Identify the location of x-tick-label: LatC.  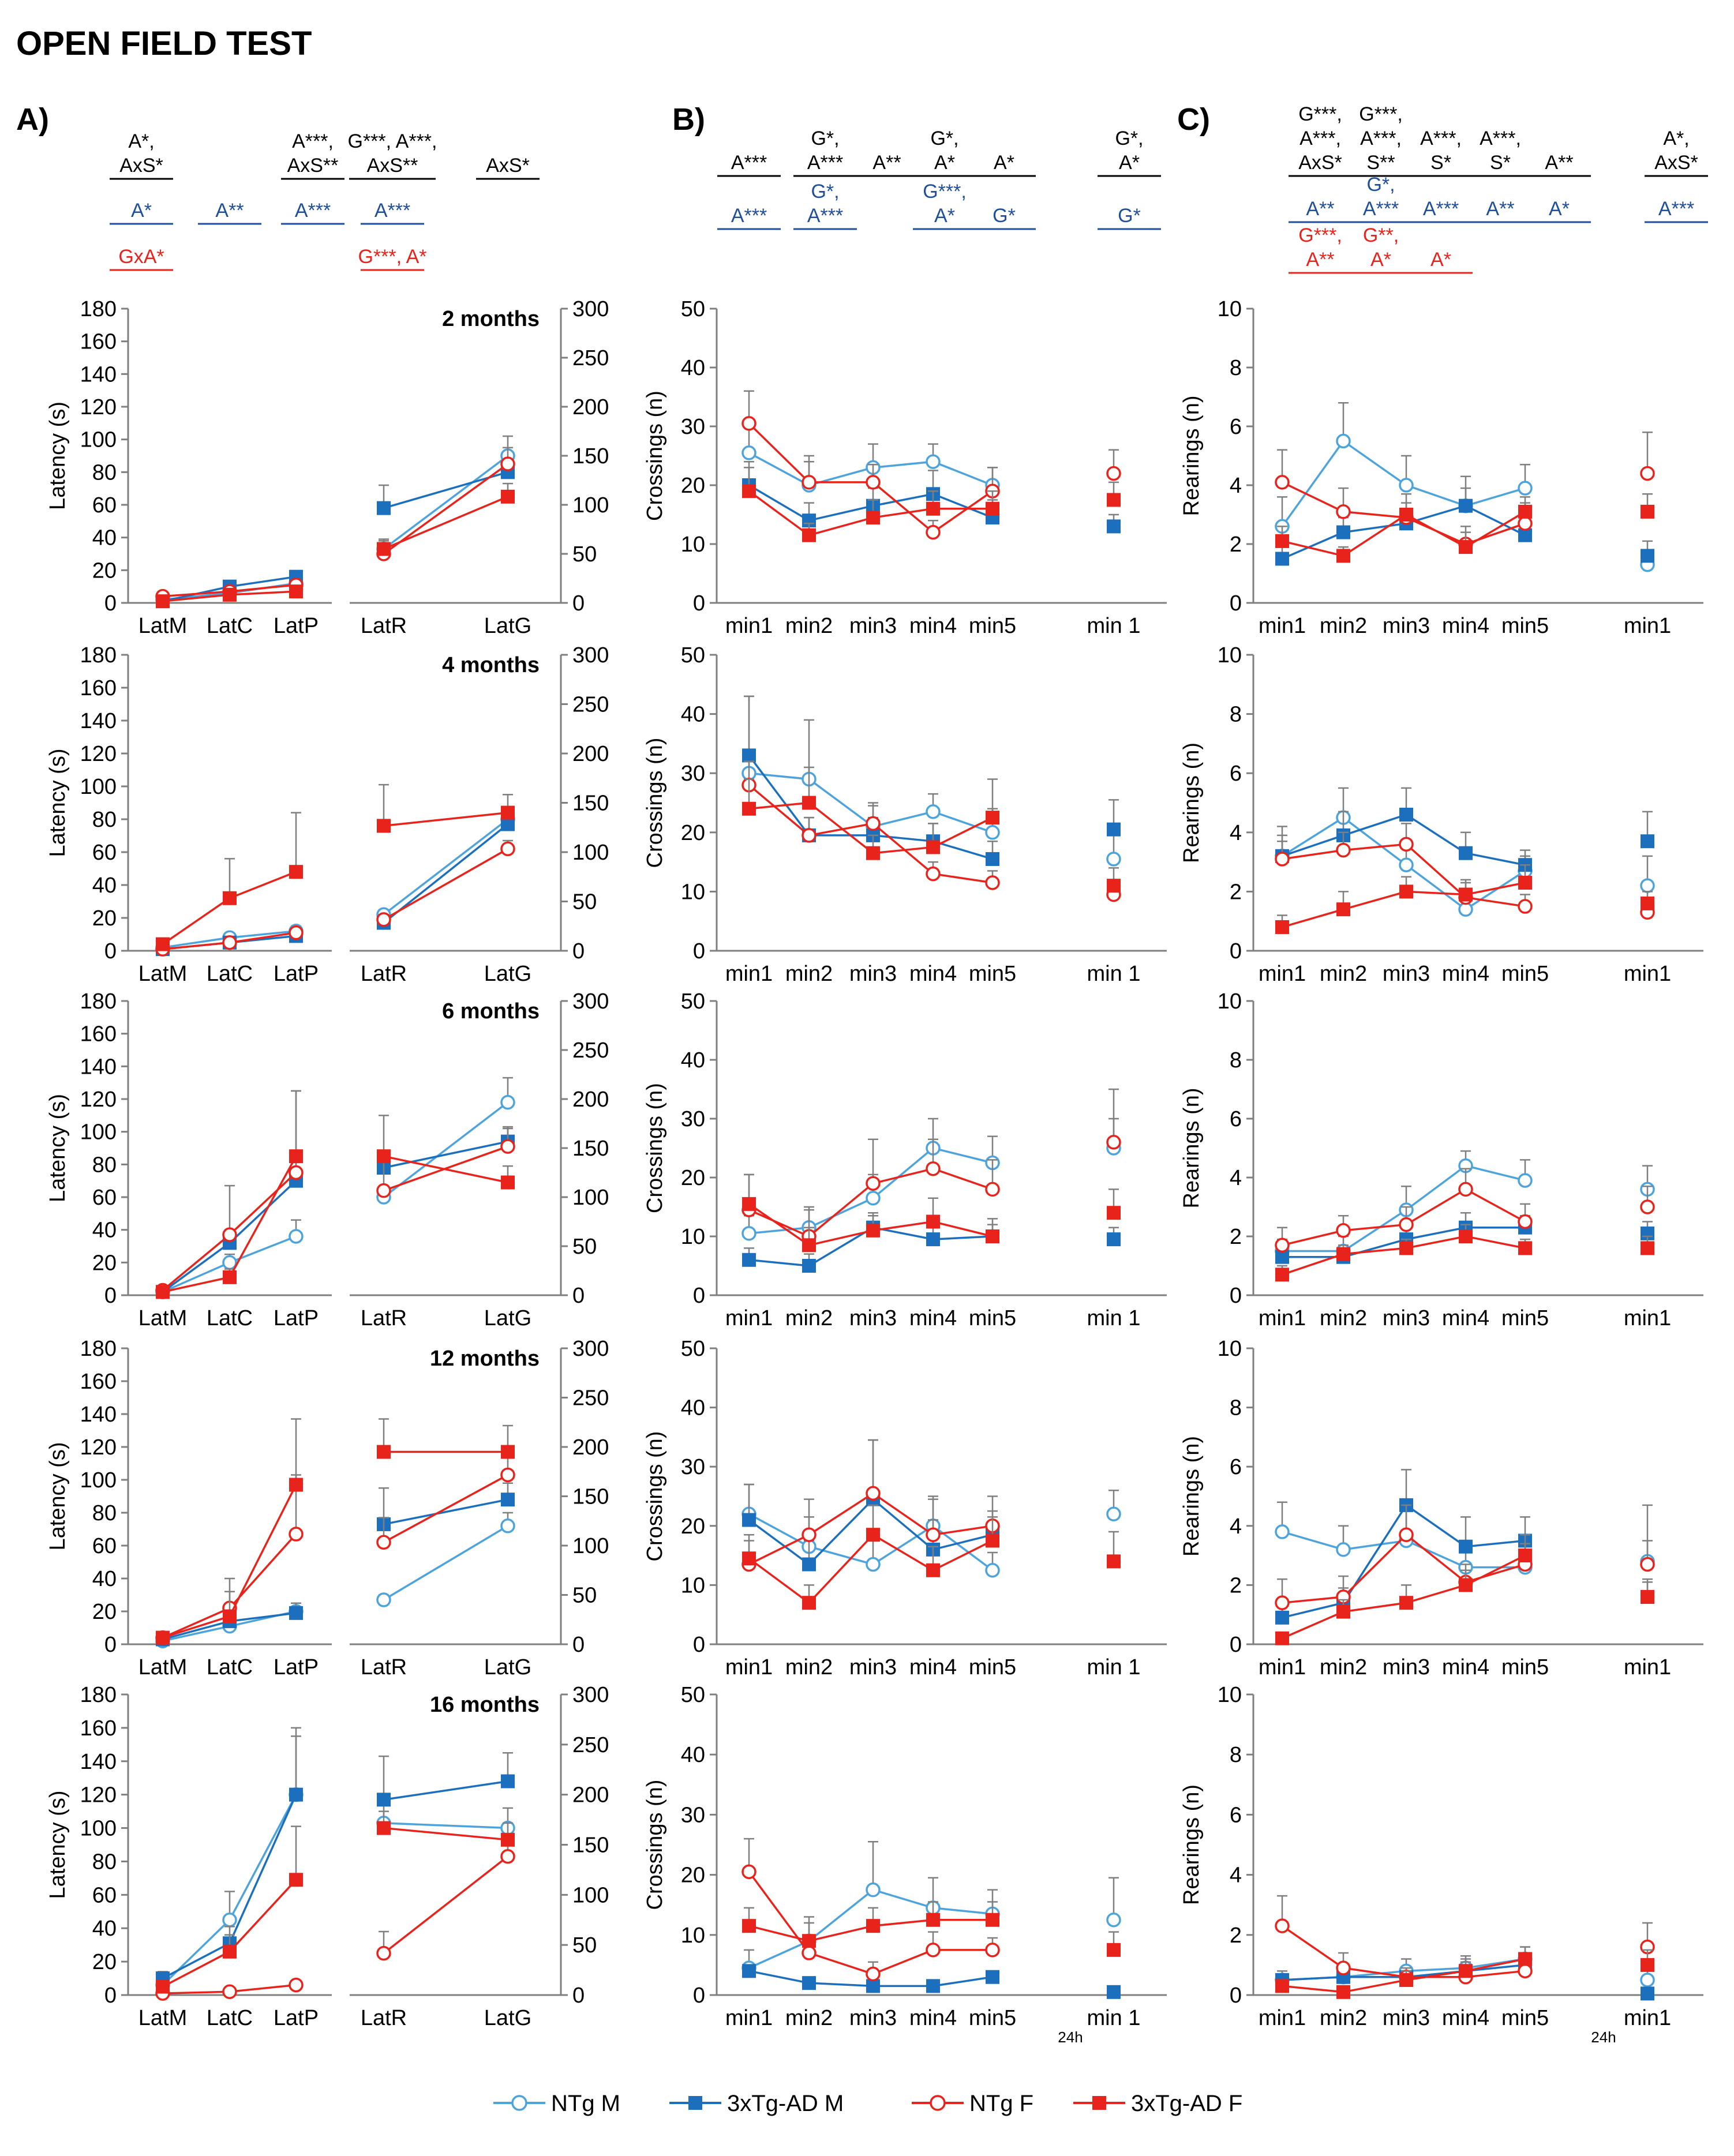
(230, 974).